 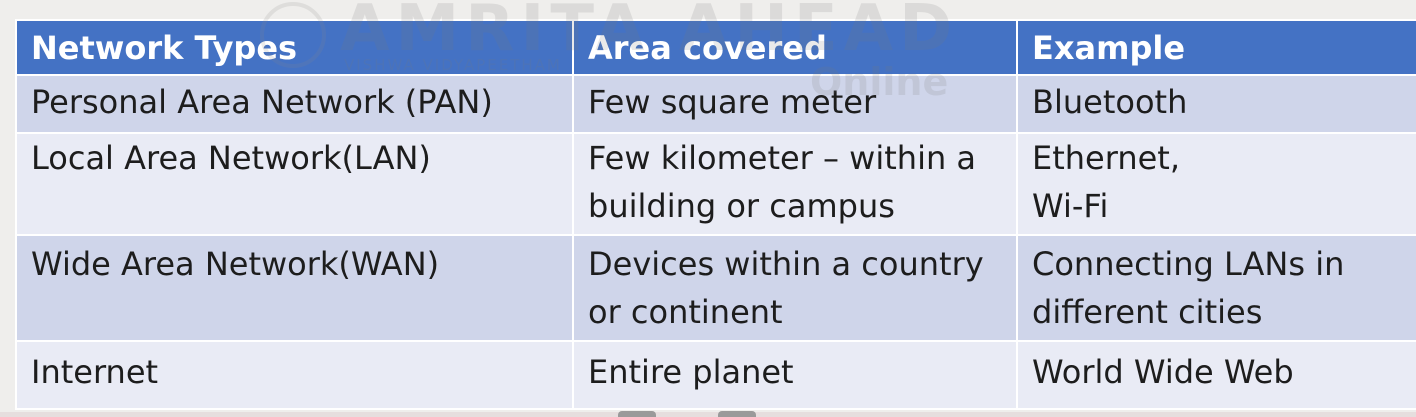 What do you see at coordinates (294, 104) in the screenshot?
I see `cell-network-type: Personal Area Network (PAN)` at bounding box center [294, 104].